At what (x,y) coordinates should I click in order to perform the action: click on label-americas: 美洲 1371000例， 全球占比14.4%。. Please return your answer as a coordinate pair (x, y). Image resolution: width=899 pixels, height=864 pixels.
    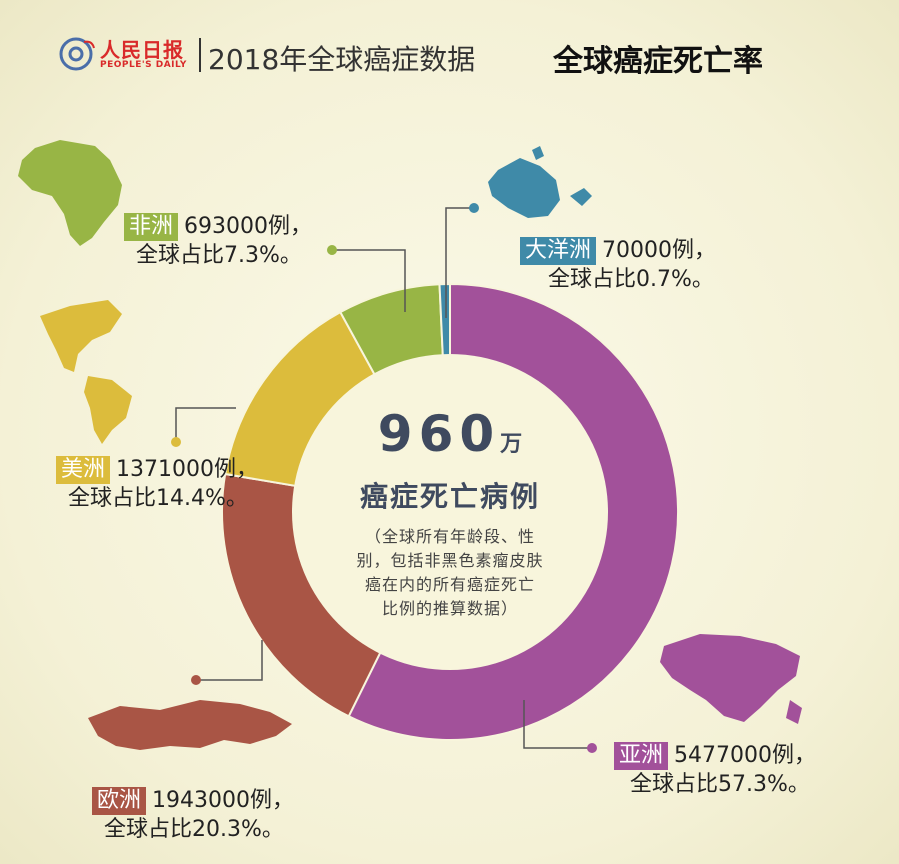
    Looking at the image, I should click on (157, 484).